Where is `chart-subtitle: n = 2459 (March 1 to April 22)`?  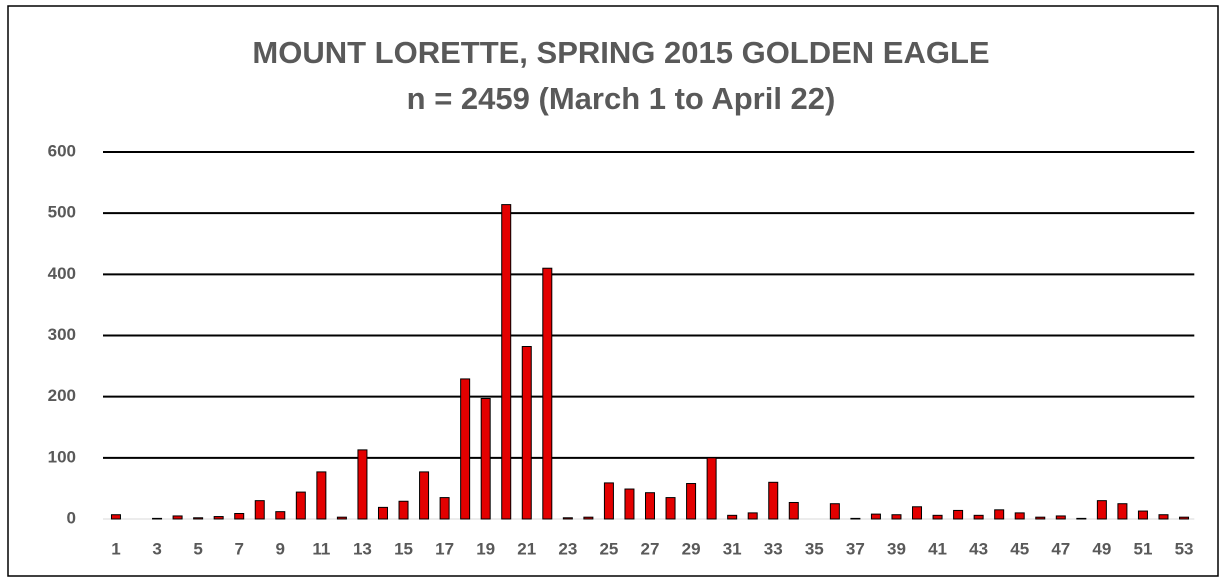 chart-subtitle: n = 2459 (March 1 to April 22) is located at coordinates (621, 98).